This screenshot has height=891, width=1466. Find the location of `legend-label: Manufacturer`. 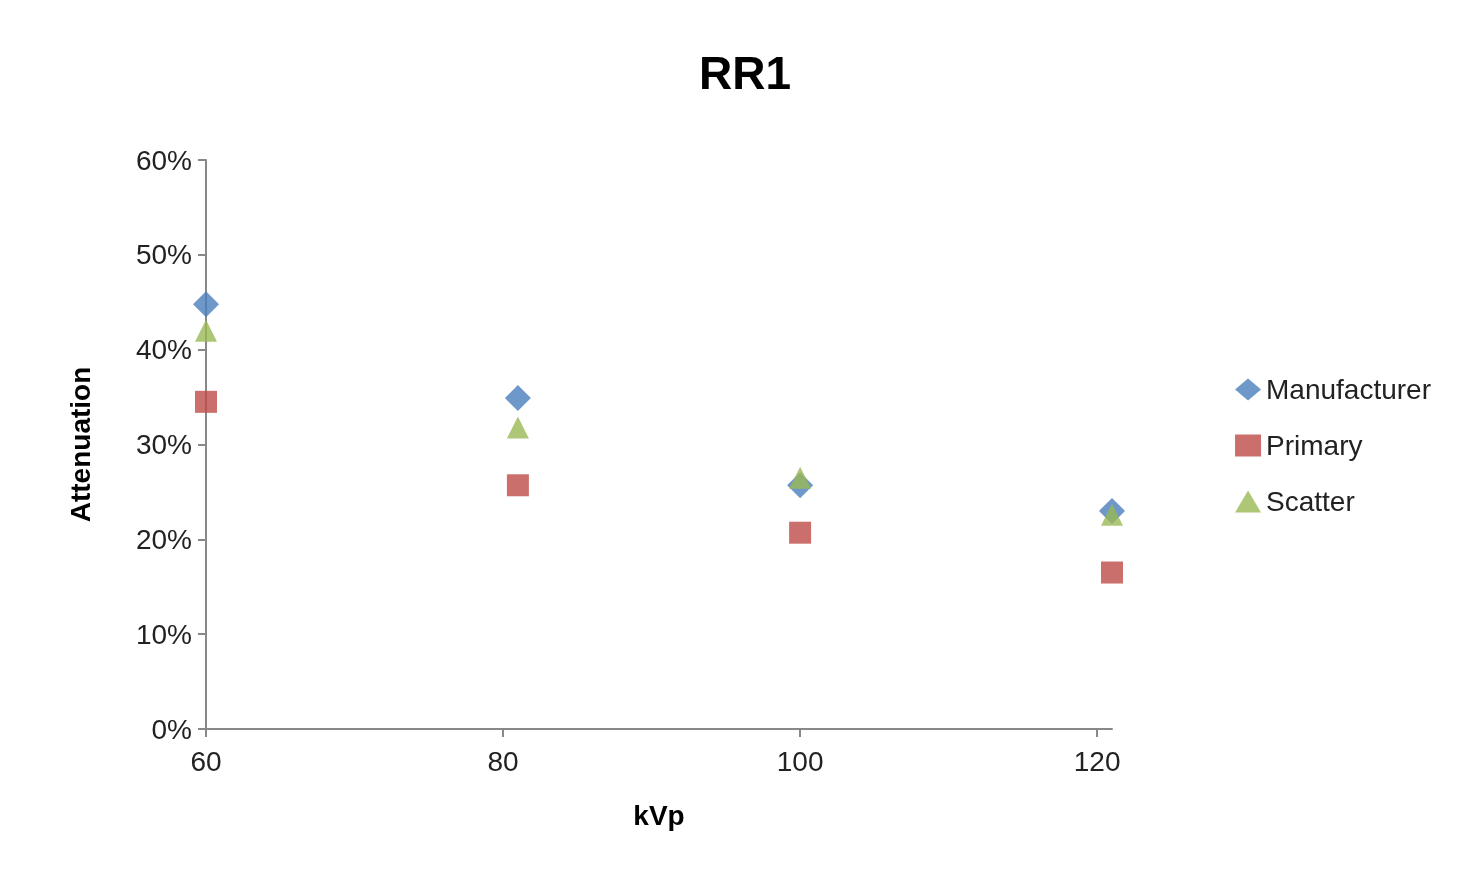

legend-label: Manufacturer is located at coordinates (1348, 389).